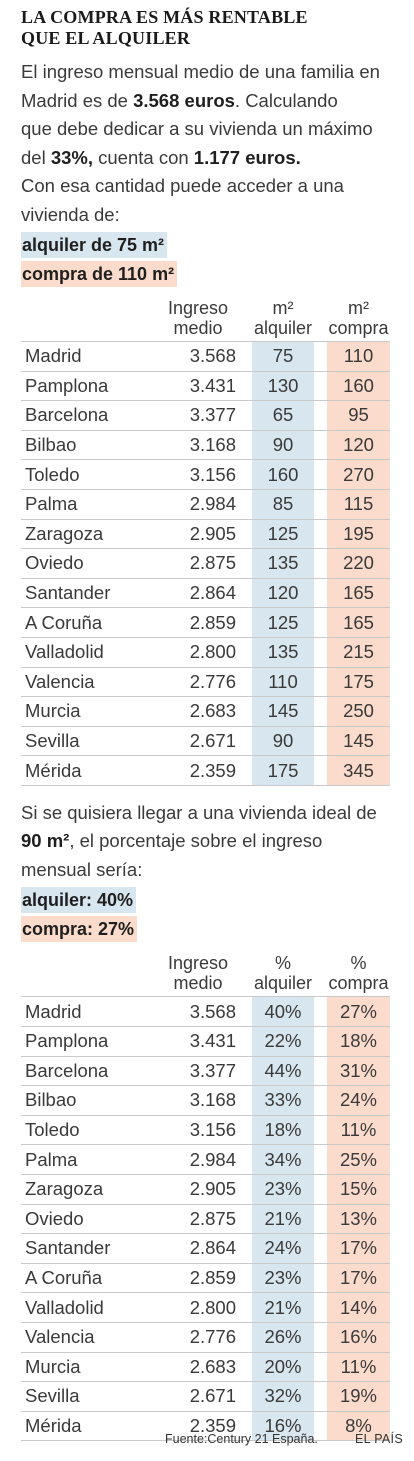 The image size is (414, 1461). I want to click on table-row: A Coruña 2.859 125 165, so click(205, 622).